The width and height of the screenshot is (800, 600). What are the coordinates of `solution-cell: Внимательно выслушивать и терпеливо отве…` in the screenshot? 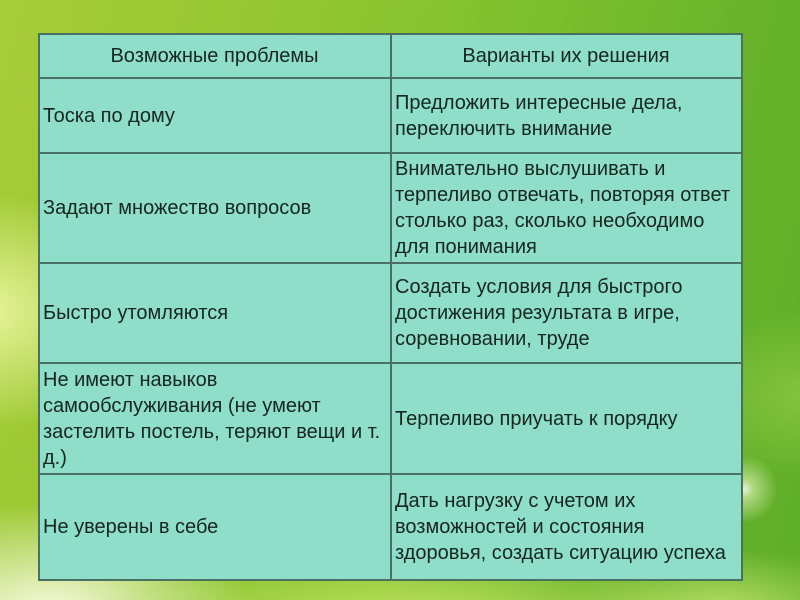 It's located at (566, 208).